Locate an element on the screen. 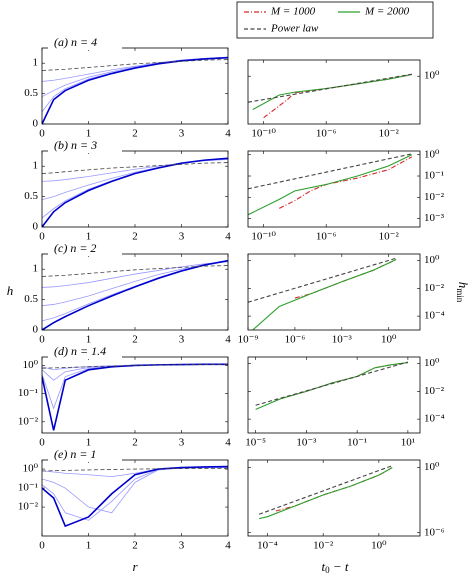  x-tick-label: 10¹ is located at coordinates (408, 443).